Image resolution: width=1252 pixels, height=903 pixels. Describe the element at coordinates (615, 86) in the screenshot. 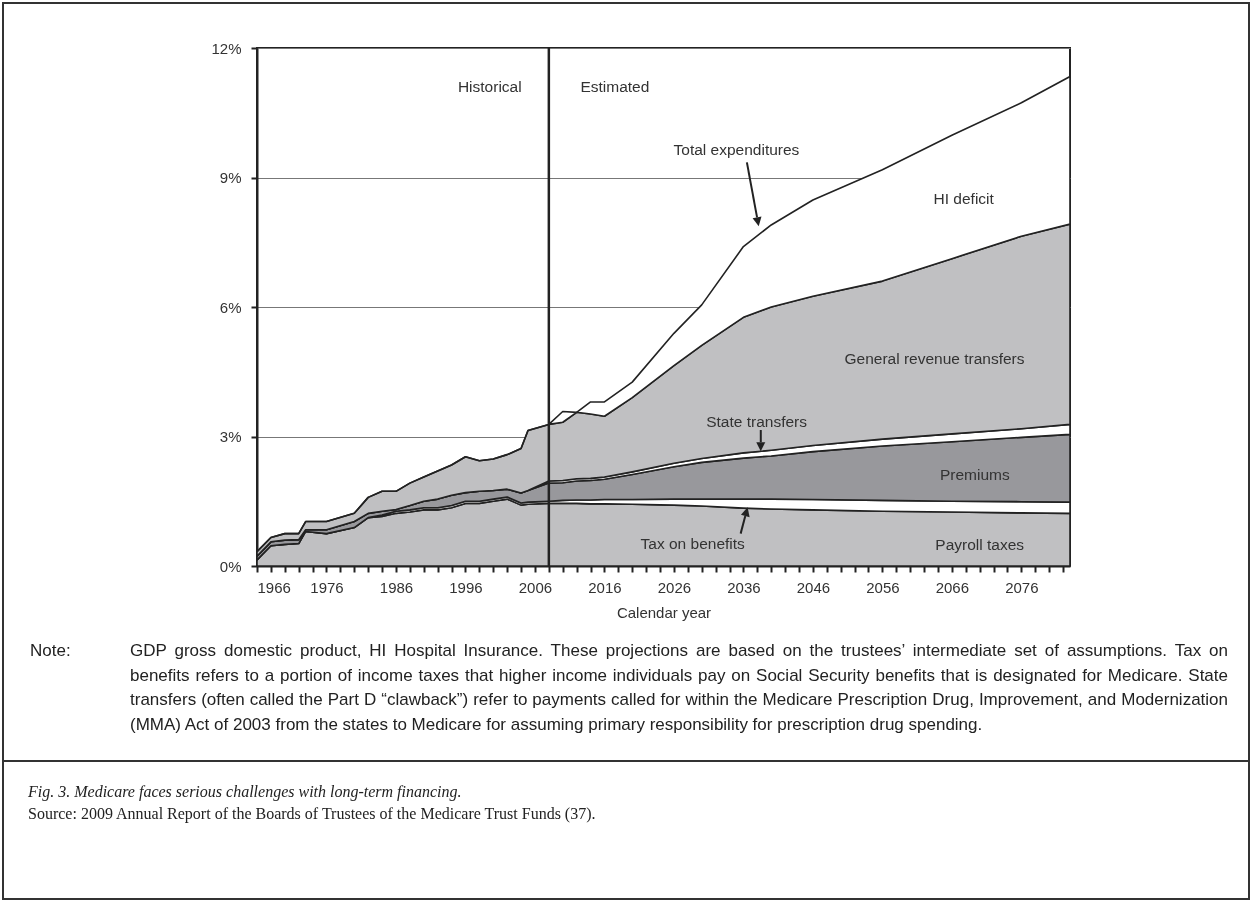

I see `annotation: Estimated` at that location.